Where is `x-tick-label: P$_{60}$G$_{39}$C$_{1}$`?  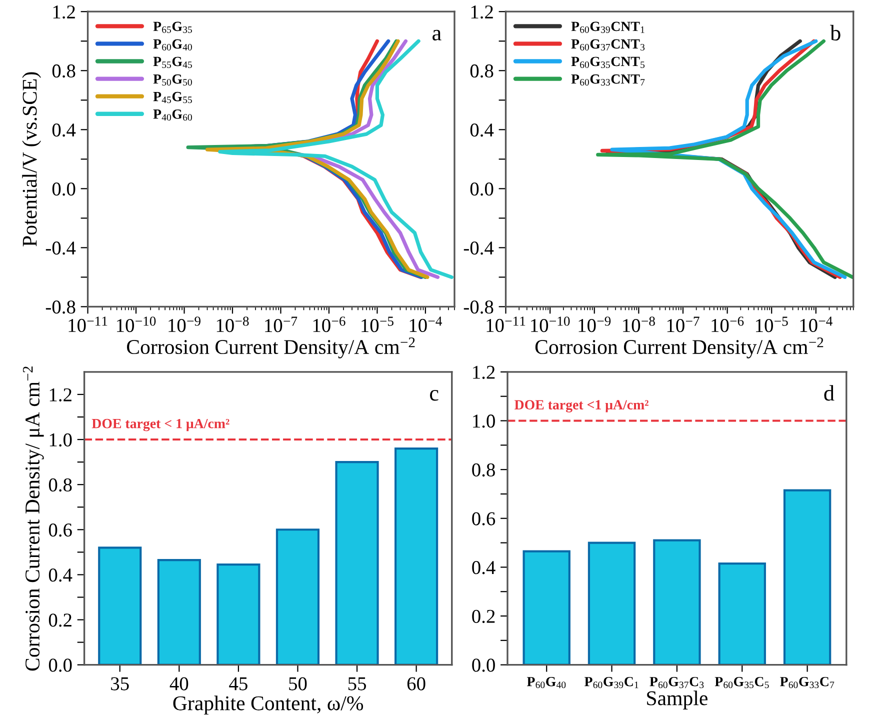 x-tick-label: P$_{60}$G$_{39}$C$_{1}$ is located at coordinates (611, 682).